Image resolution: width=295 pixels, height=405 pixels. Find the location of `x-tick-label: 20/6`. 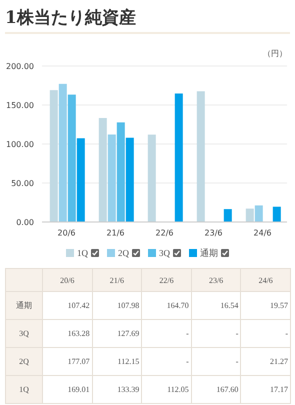

x-tick-label: 20/6 is located at coordinates (67, 233).